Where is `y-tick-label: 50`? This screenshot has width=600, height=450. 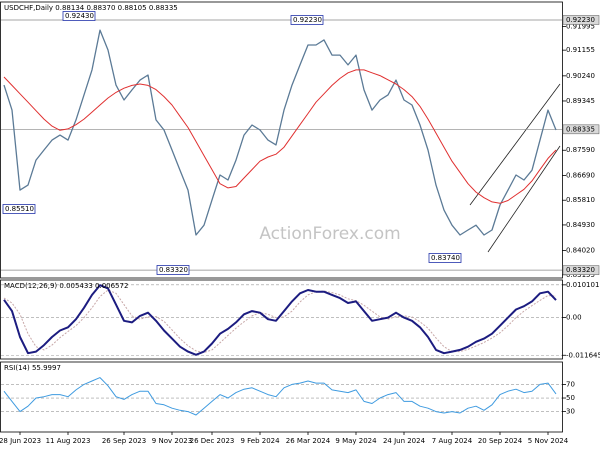 y-tick-label: 50 is located at coordinates (570, 398).